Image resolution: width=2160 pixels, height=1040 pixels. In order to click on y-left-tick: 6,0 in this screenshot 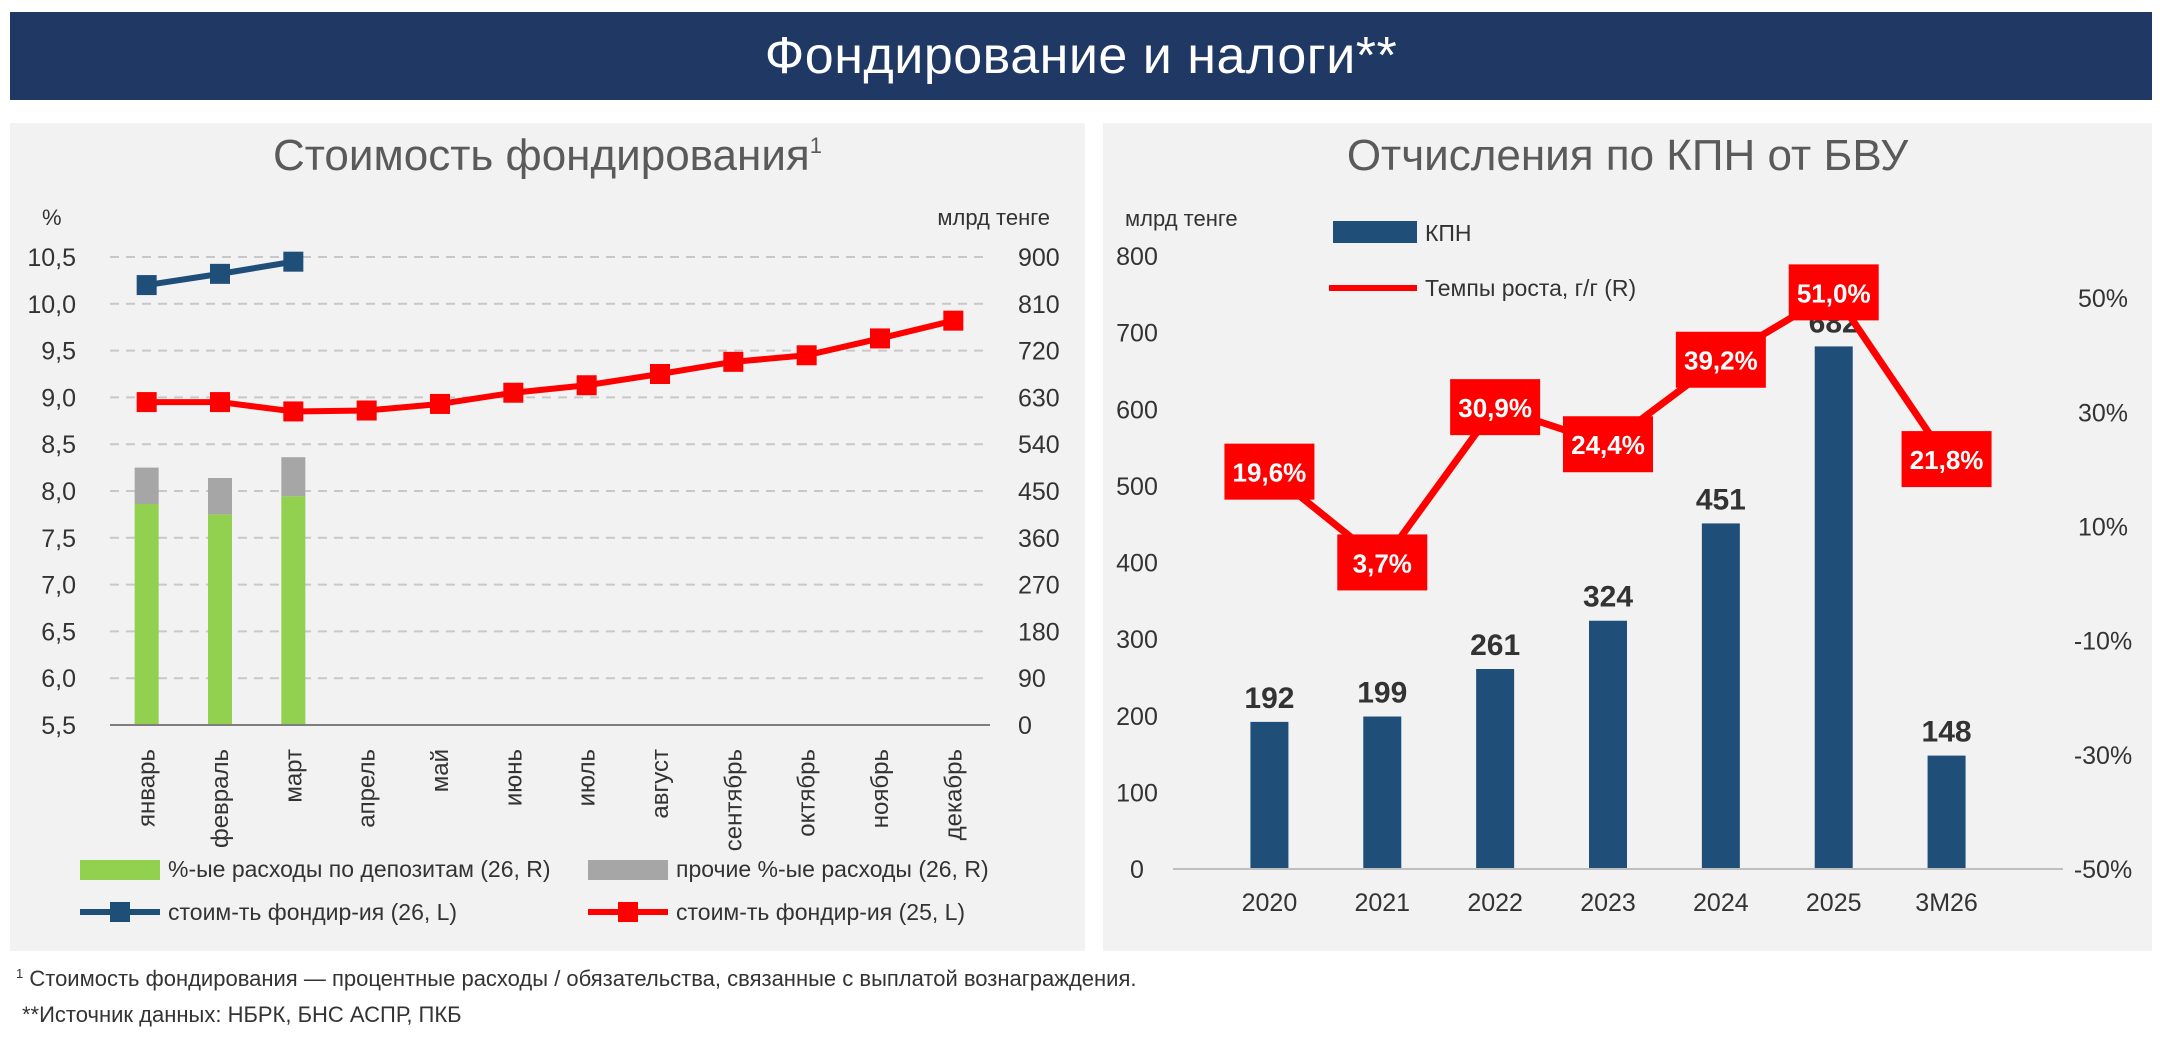, I will do `click(58, 679)`.